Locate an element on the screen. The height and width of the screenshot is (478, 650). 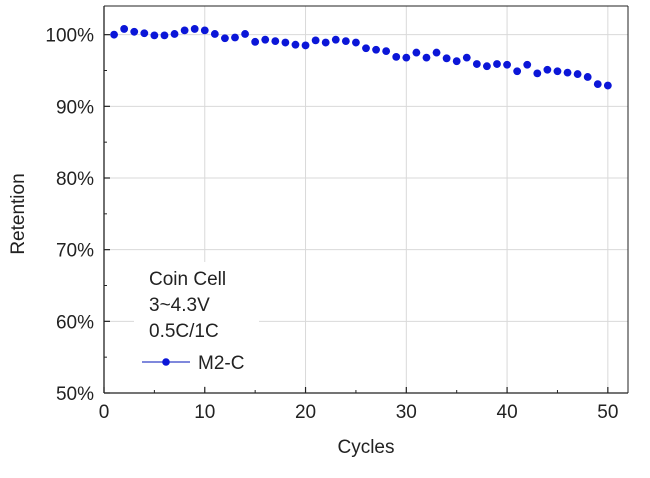
y-tick-label: 80% is located at coordinates (75, 179).